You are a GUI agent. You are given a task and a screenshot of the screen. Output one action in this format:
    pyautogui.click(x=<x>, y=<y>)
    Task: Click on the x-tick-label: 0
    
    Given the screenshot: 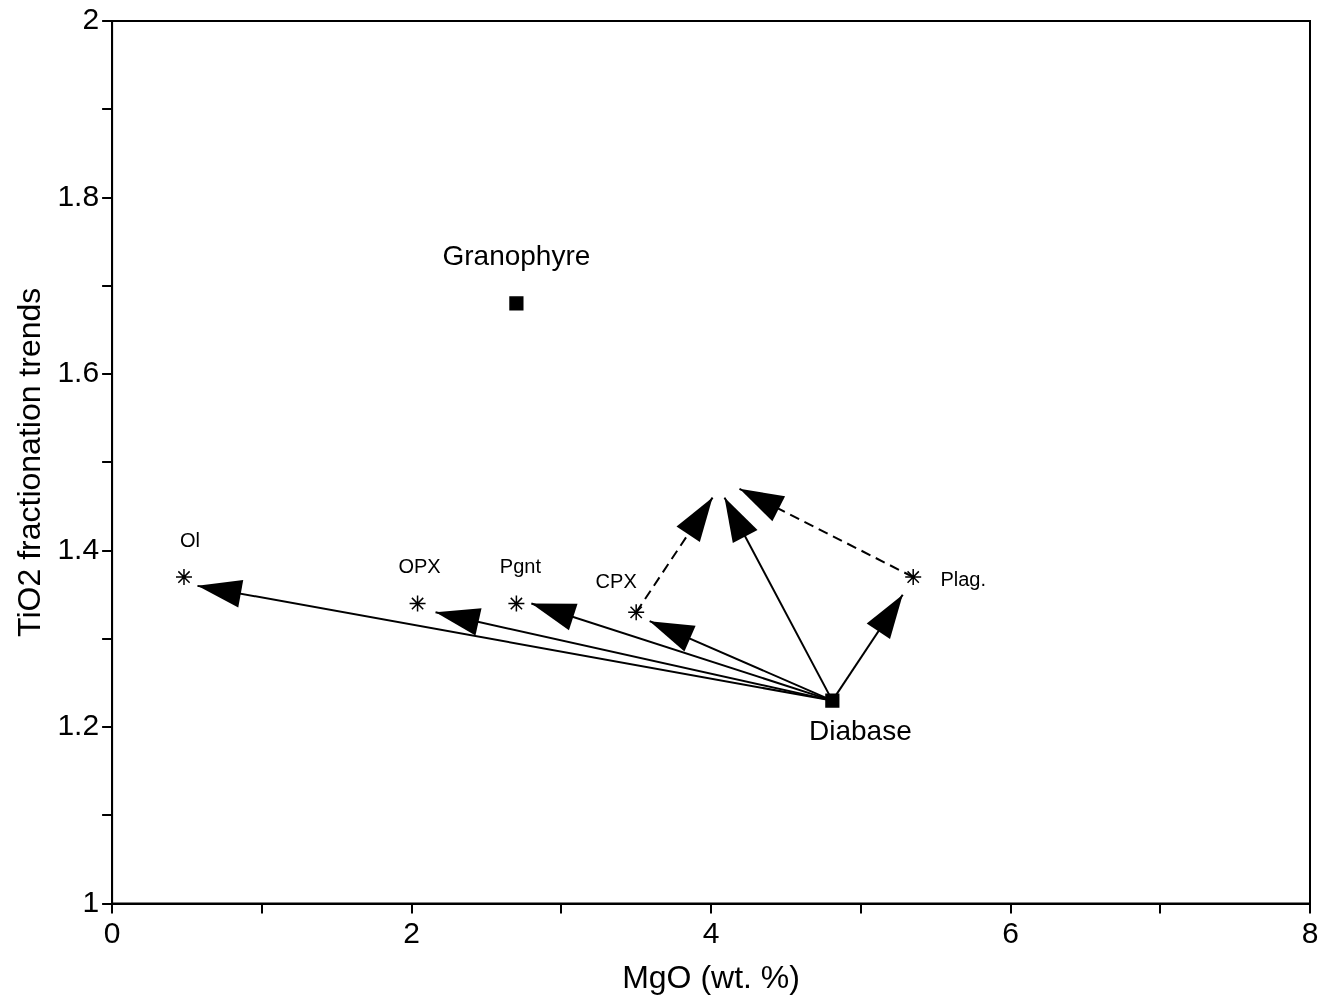 What is the action you would take?
    pyautogui.click(x=112, y=932)
    